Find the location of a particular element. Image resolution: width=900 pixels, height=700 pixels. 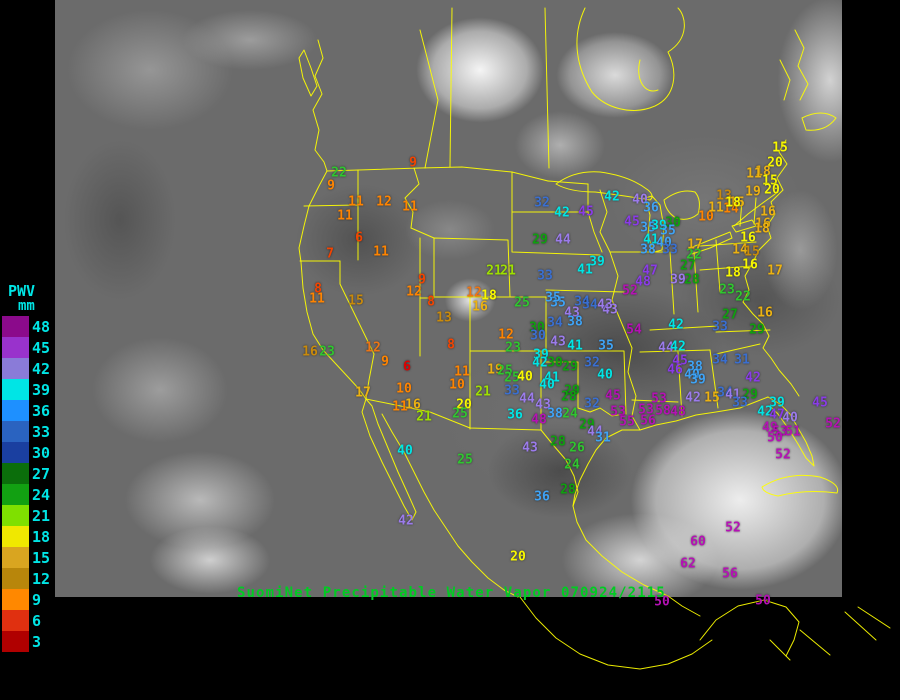

legend-entry: 45 is located at coordinates (37, 347).